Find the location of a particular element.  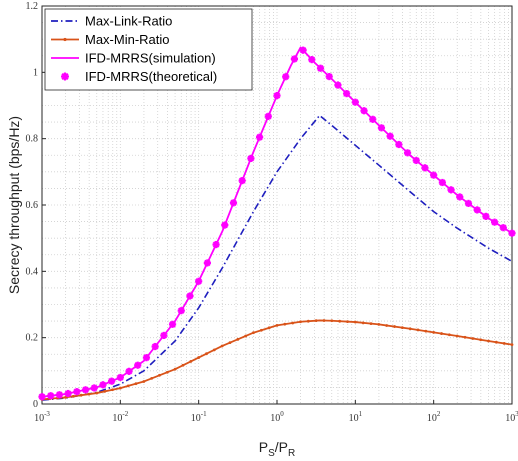

x-axis-label: PS/PR is located at coordinates (277, 449).